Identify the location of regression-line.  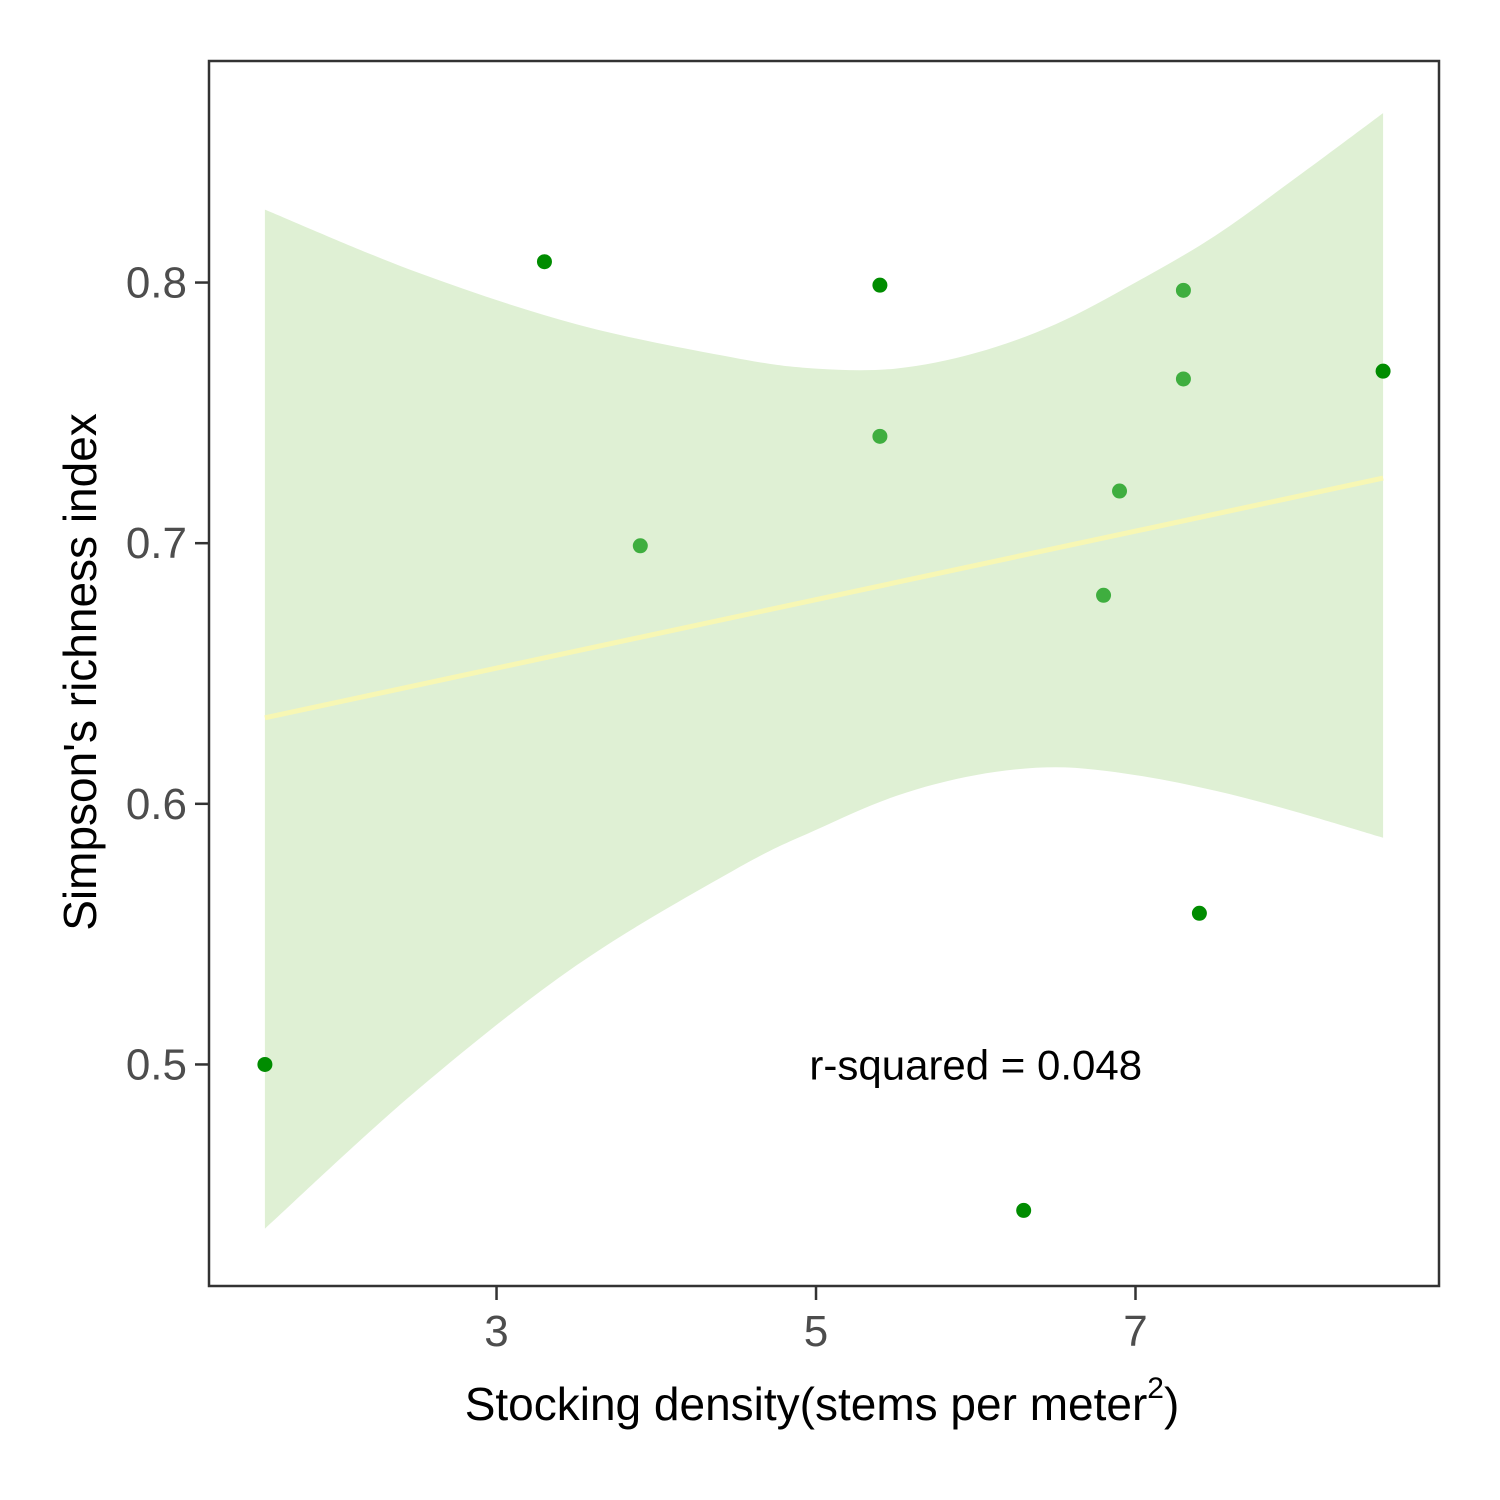
(824, 598).